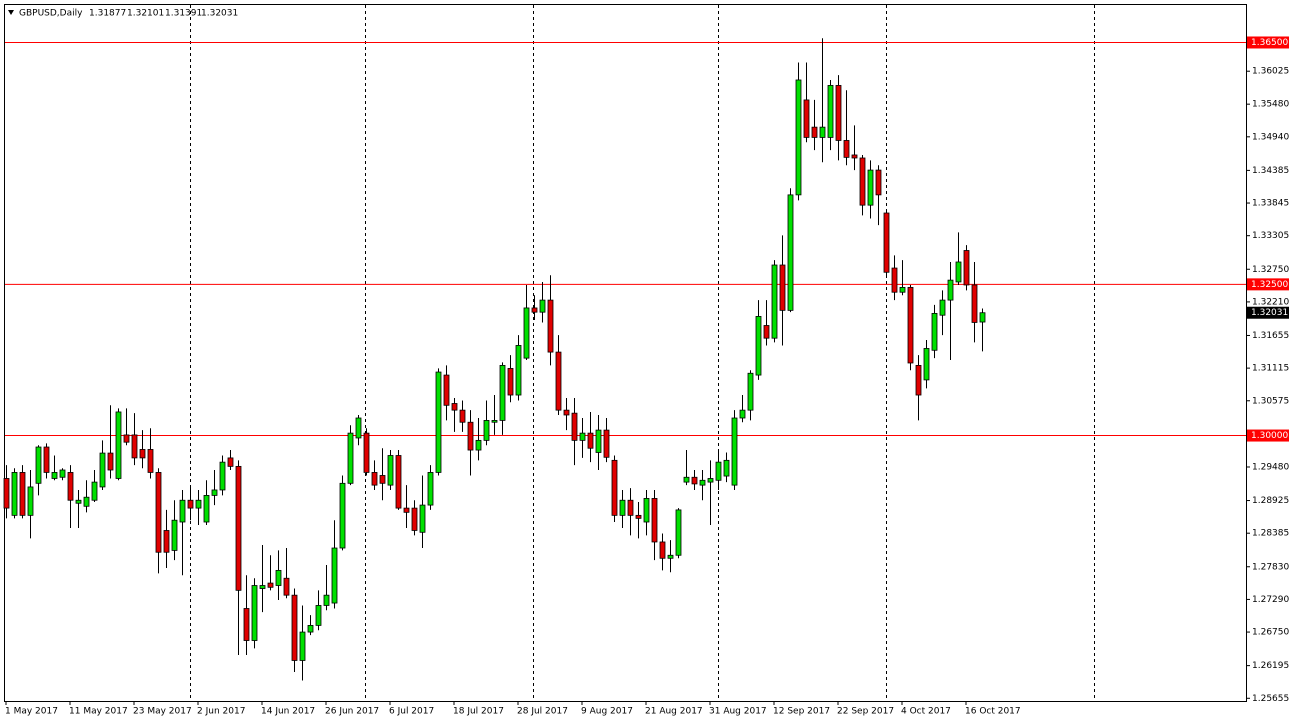  I want to click on menu-arrow-icon, so click(11, 12).